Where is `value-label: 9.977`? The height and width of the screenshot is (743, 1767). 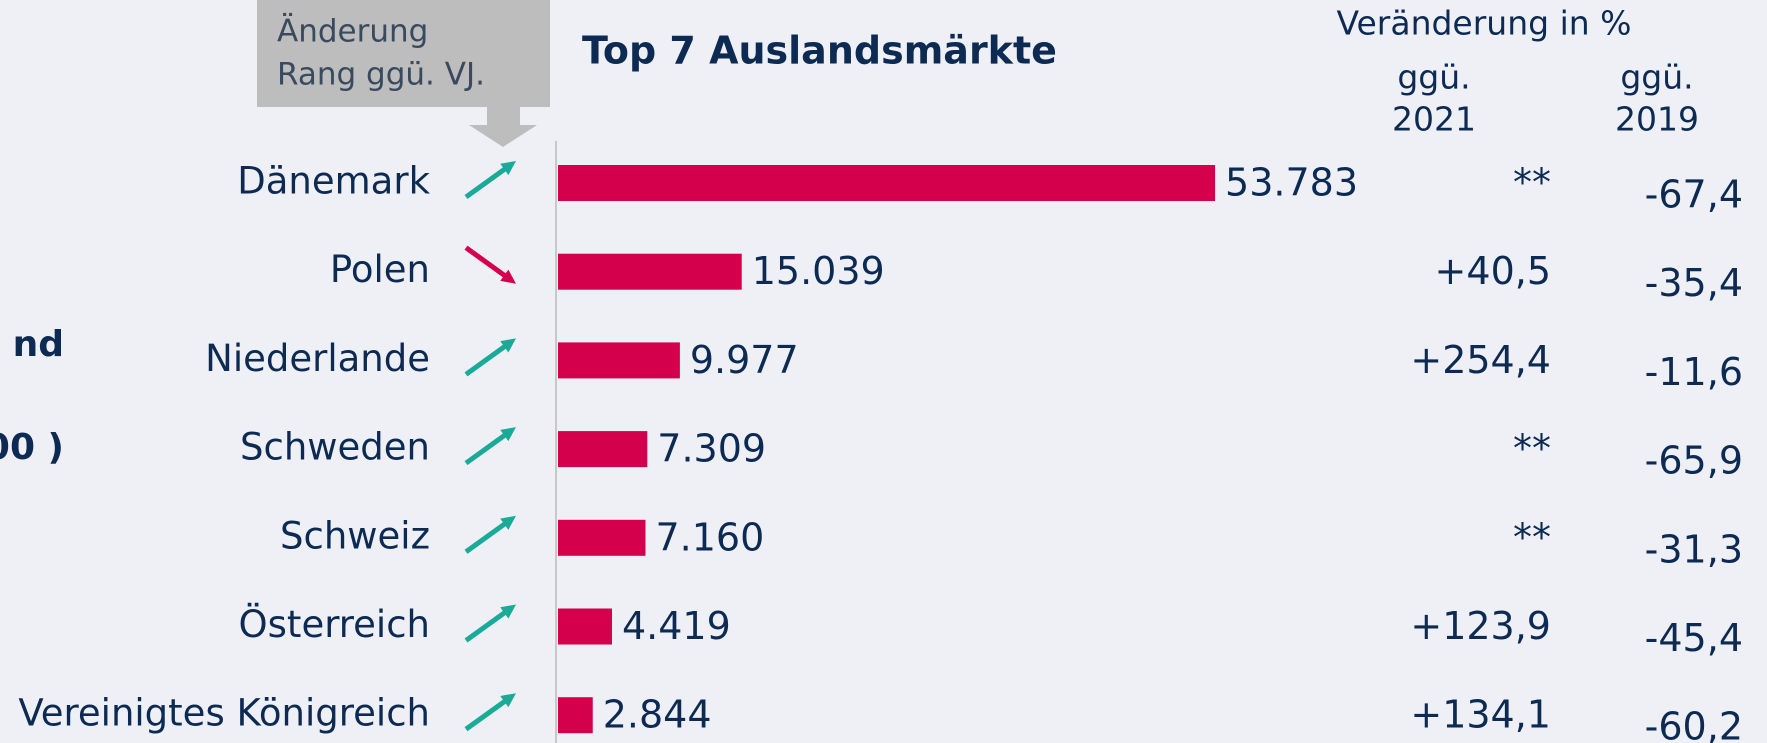 value-label: 9.977 is located at coordinates (744, 360).